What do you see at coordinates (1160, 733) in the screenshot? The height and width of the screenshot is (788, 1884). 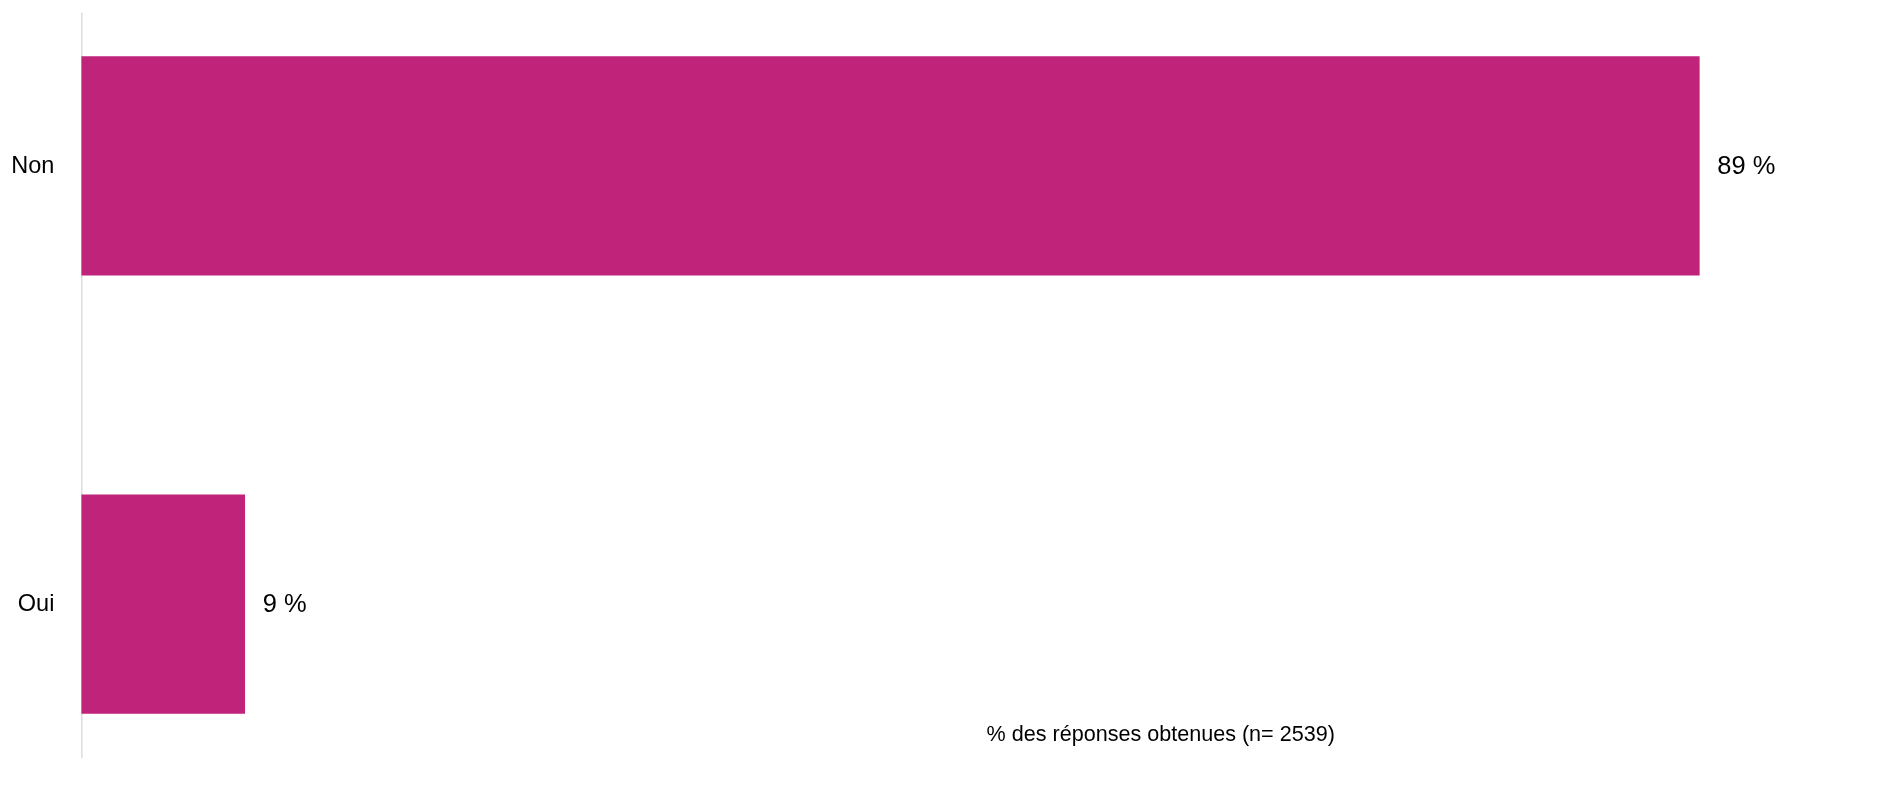 I see `x-axis-title: % des réponses obtenues (n= 2539)` at bounding box center [1160, 733].